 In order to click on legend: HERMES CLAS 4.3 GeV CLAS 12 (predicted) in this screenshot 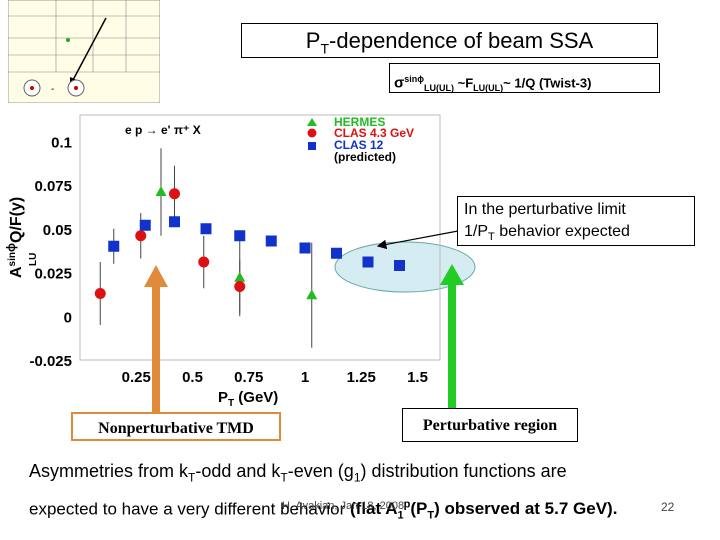, I will do `click(360, 139)`.